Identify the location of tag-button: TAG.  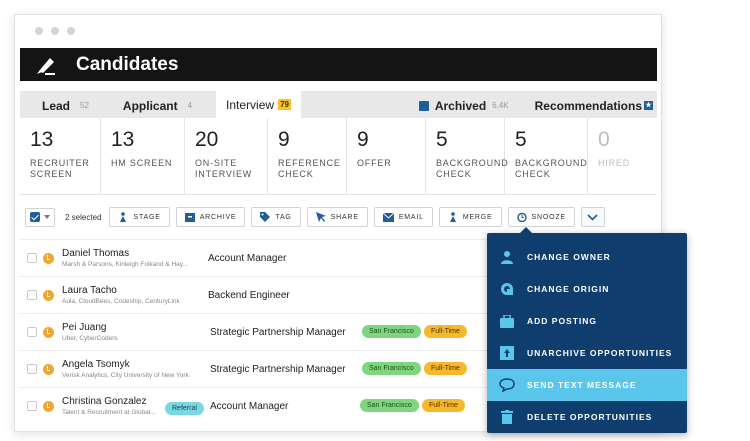
(276, 217).